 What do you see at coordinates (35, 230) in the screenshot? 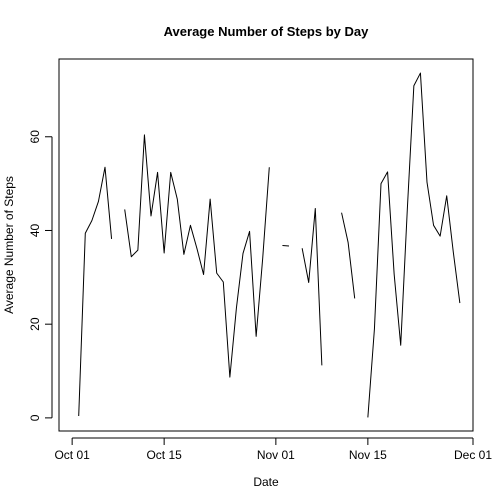
I see `y-tick-label: 40` at bounding box center [35, 230].